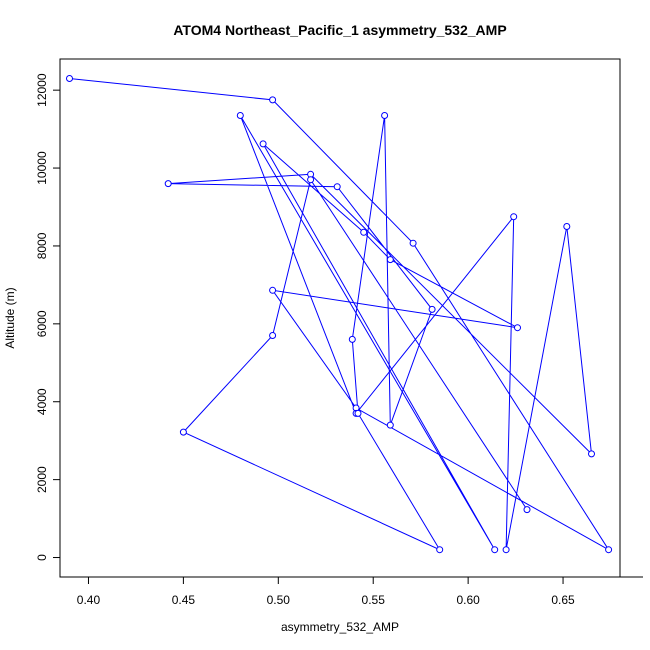 Image resolution: width=650 pixels, height=650 pixels. What do you see at coordinates (32, 317) in the screenshot?
I see `y-axis: 0 2000 4000 6000 8000 10000 12000 Altitude (m)` at bounding box center [32, 317].